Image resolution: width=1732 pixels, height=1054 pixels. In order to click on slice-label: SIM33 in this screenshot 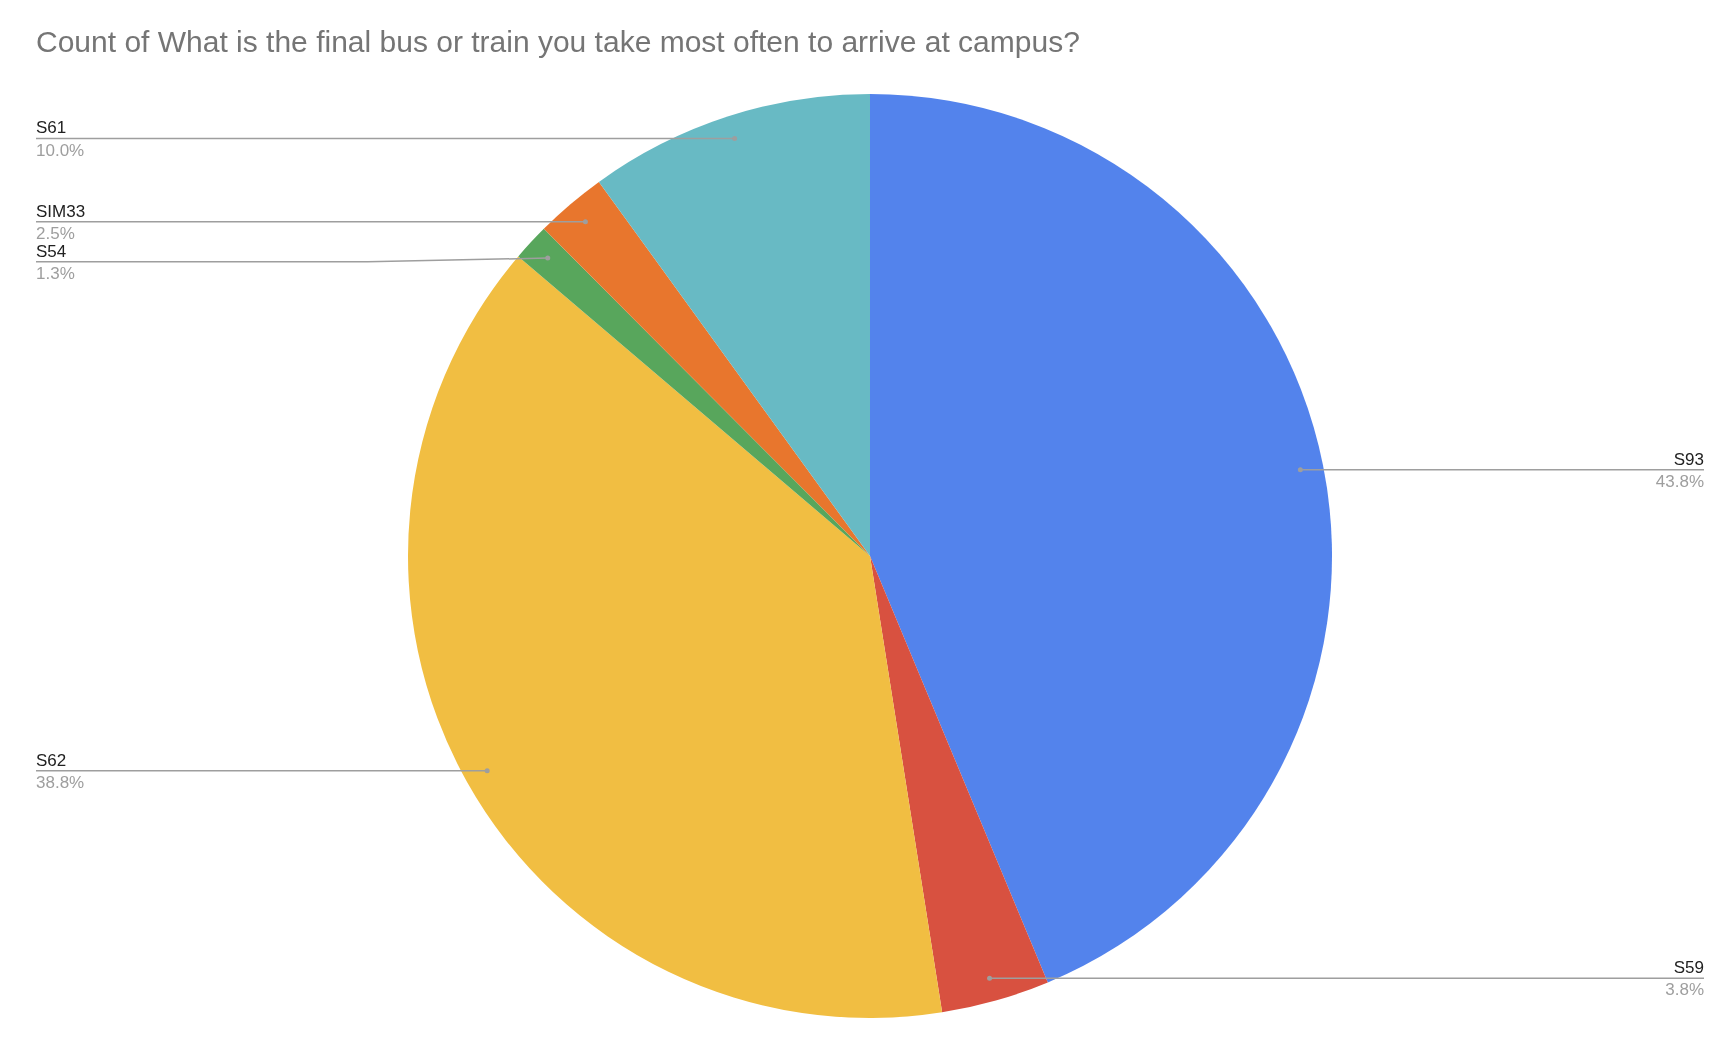, I will do `click(61, 211)`.